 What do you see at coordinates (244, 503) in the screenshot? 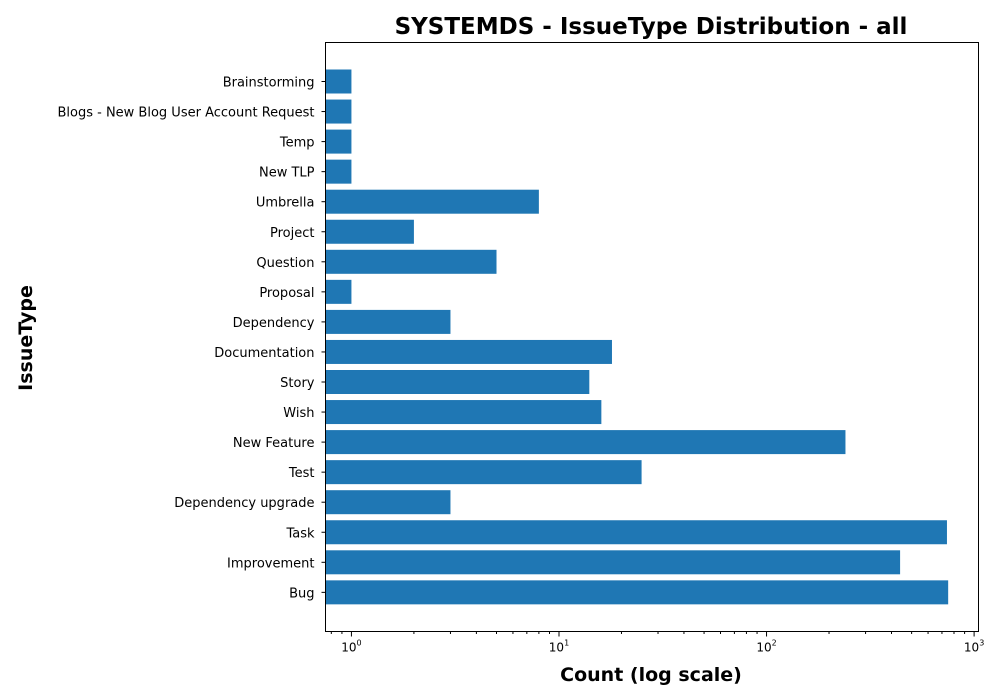
I see `category-label-dependency-upgrade: Dependency upgrade` at bounding box center [244, 503].